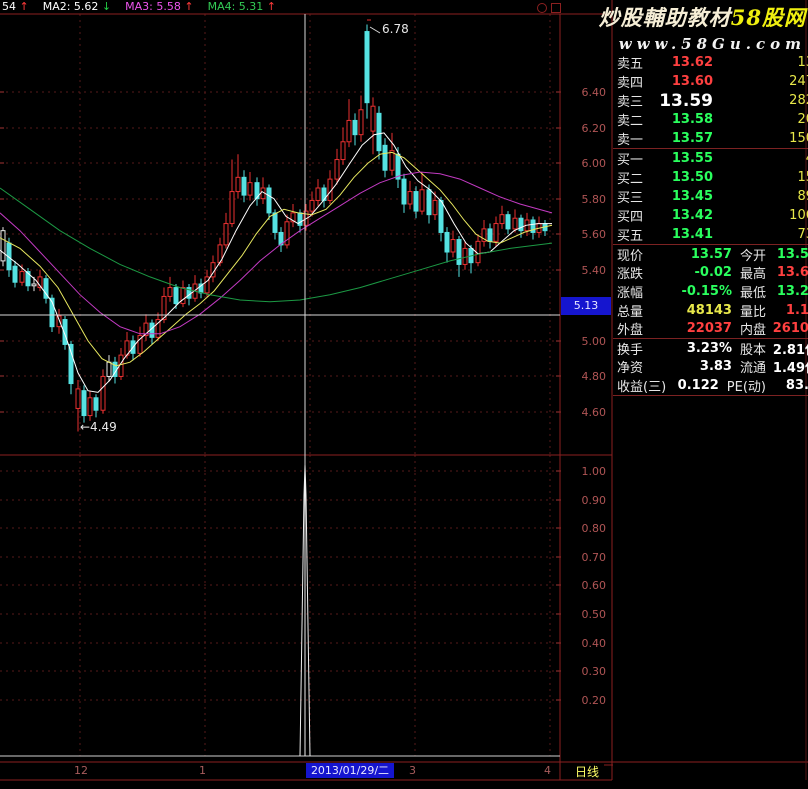  What do you see at coordinates (798, 100) in the screenshot?
I see `orderbook-volume: 282` at bounding box center [798, 100].